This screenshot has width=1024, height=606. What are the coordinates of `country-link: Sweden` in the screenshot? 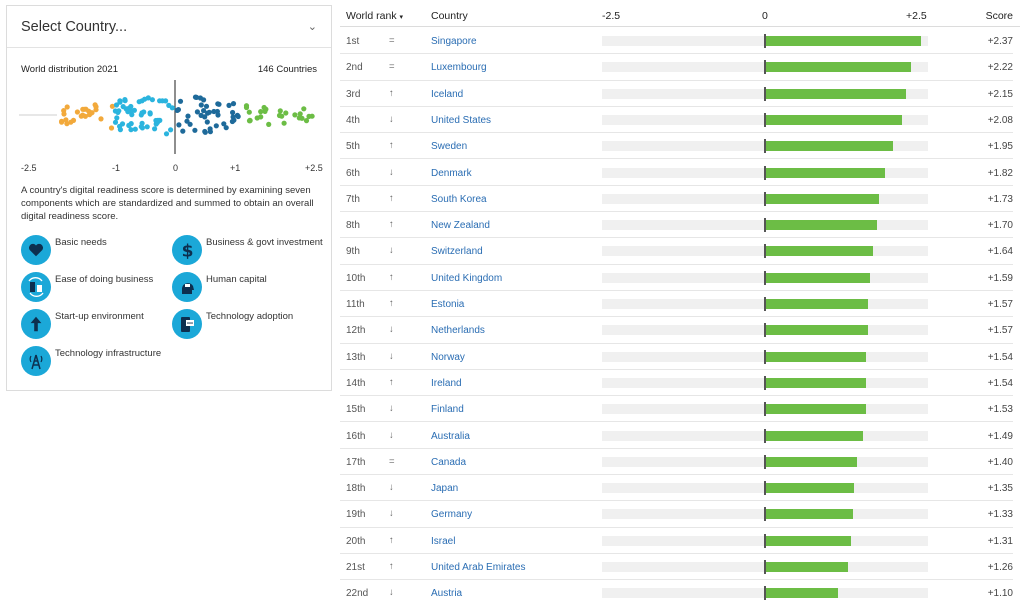 It's located at (449, 147).